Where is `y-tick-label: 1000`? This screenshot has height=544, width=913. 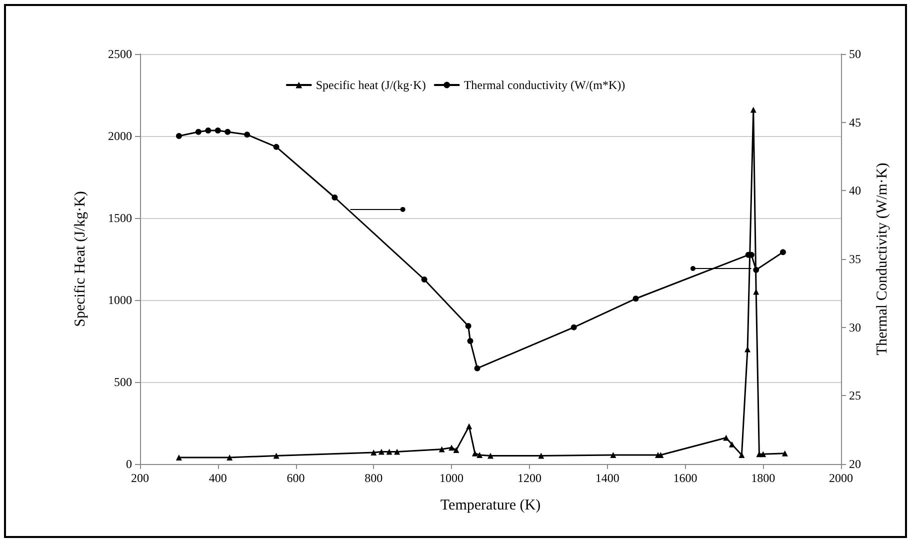
y-tick-label: 1000 is located at coordinates (120, 300).